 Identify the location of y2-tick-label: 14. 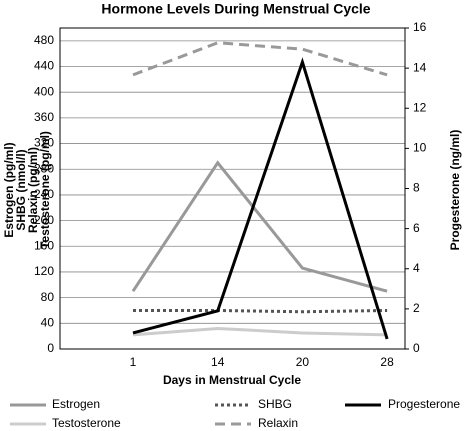
(420, 67).